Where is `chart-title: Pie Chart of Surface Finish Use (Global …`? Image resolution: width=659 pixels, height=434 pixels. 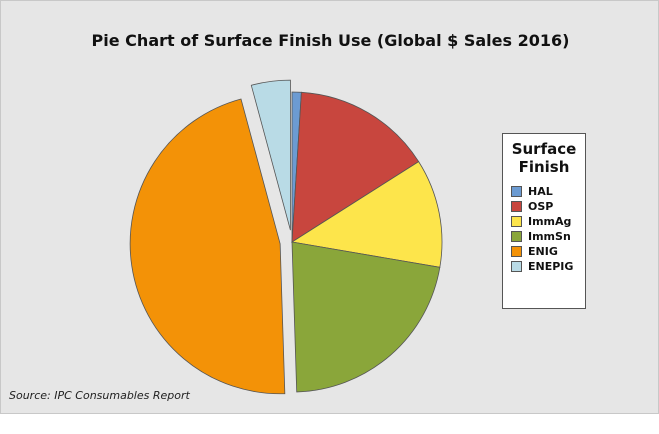
chart-title: Pie Chart of Surface Finish Use (Global … is located at coordinates (330, 40).